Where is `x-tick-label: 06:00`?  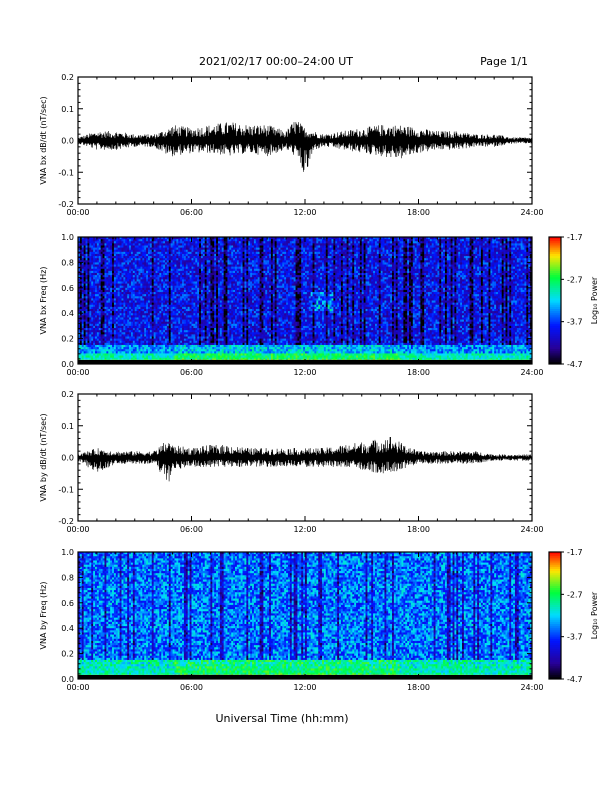
x-tick-label: 06:00 is located at coordinates (191, 212).